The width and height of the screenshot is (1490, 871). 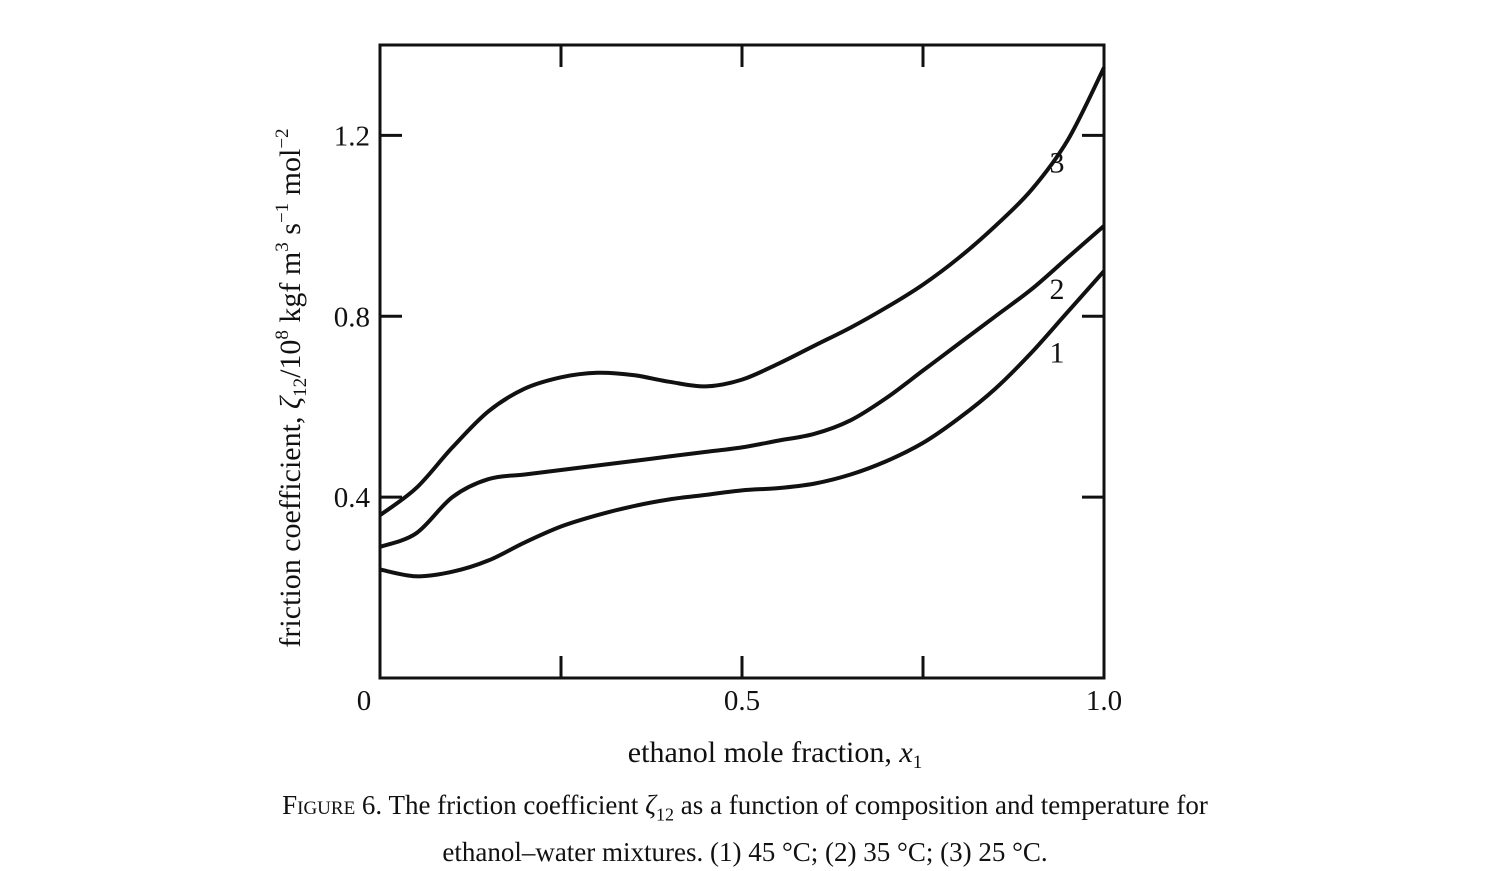 I want to click on x-tick-label: 0.5, so click(x=742, y=701).